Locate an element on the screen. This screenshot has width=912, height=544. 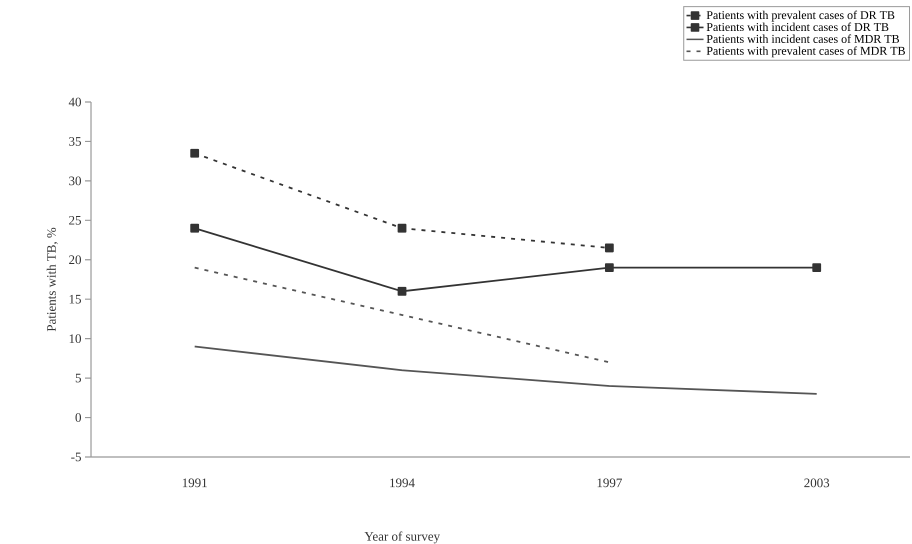
y-axis-title: Patients with TB, % is located at coordinates (52, 280).